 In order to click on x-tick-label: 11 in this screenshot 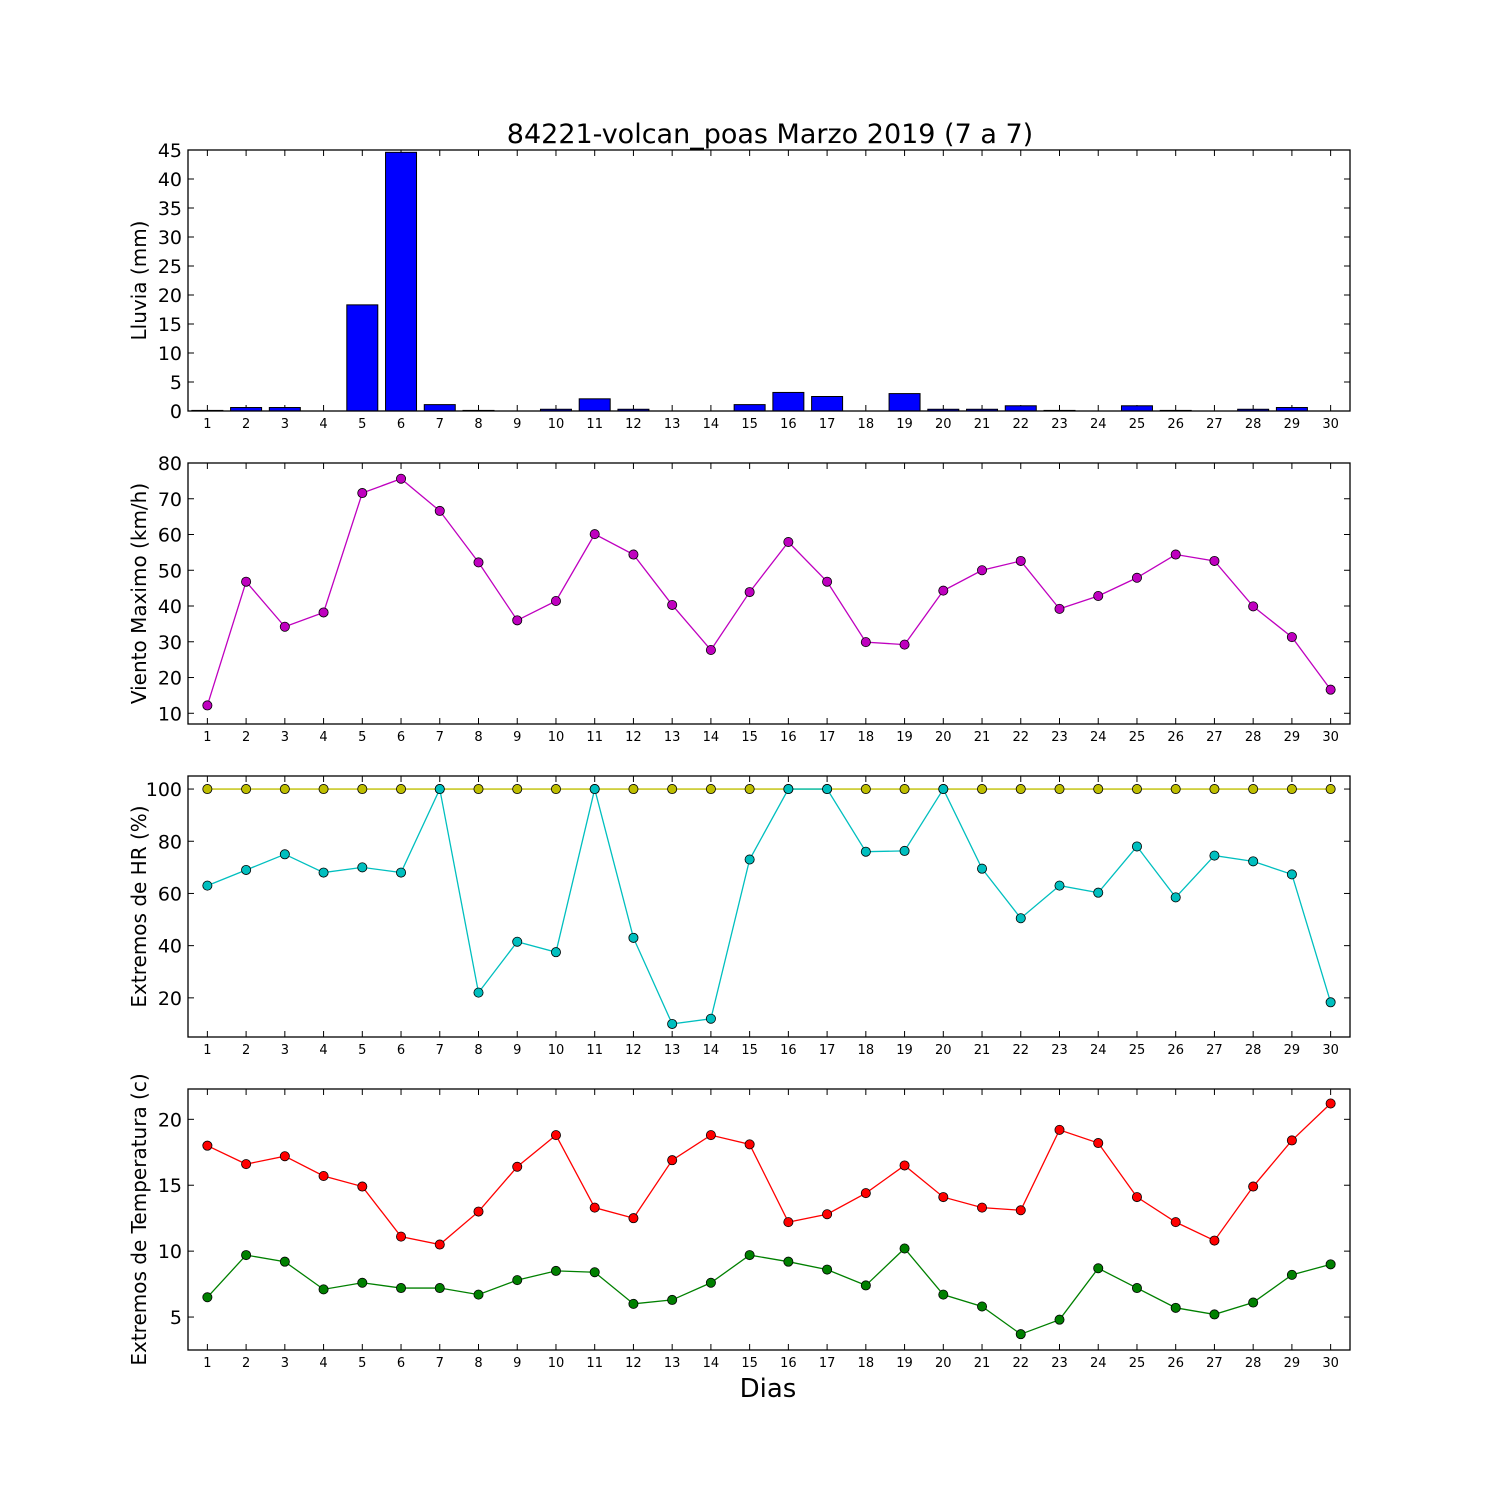, I will do `click(594, 1363)`.